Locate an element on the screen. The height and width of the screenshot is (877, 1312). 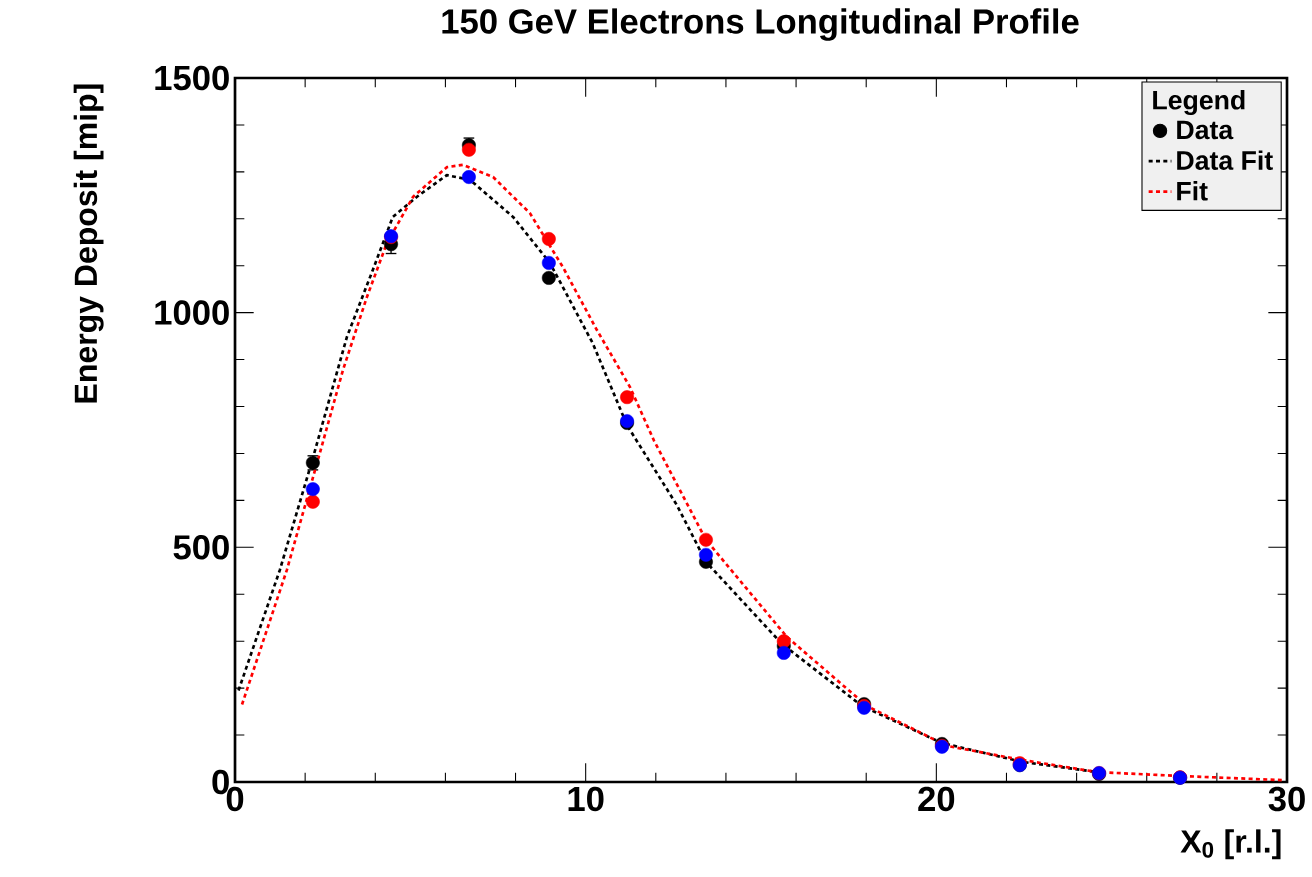
y-tick-label: 500 is located at coordinates (201, 547).